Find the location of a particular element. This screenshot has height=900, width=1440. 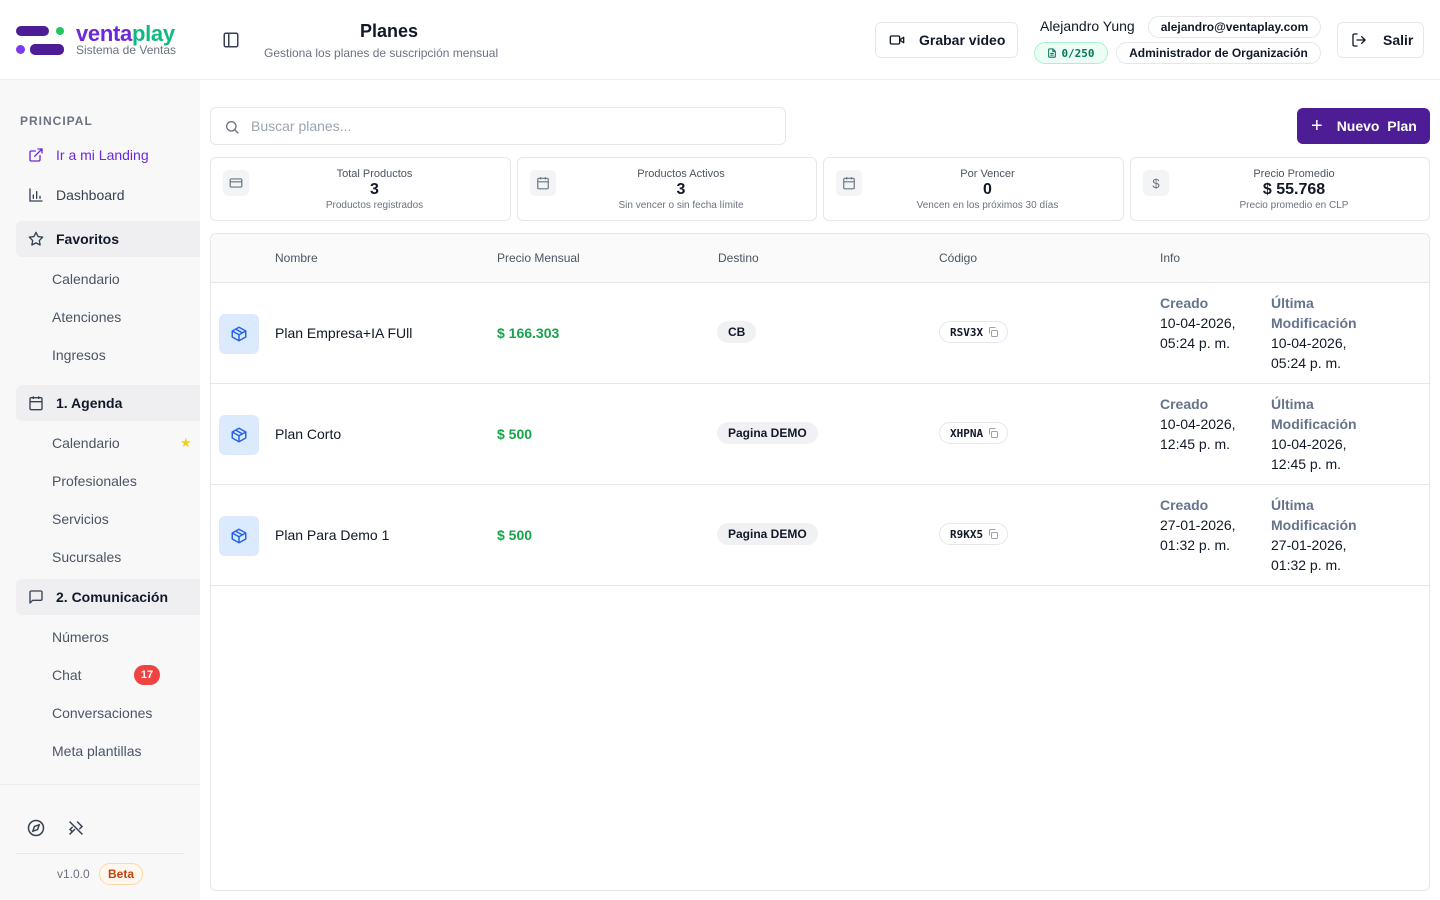

sidebar-item-label: Calendario is located at coordinates (86, 279).